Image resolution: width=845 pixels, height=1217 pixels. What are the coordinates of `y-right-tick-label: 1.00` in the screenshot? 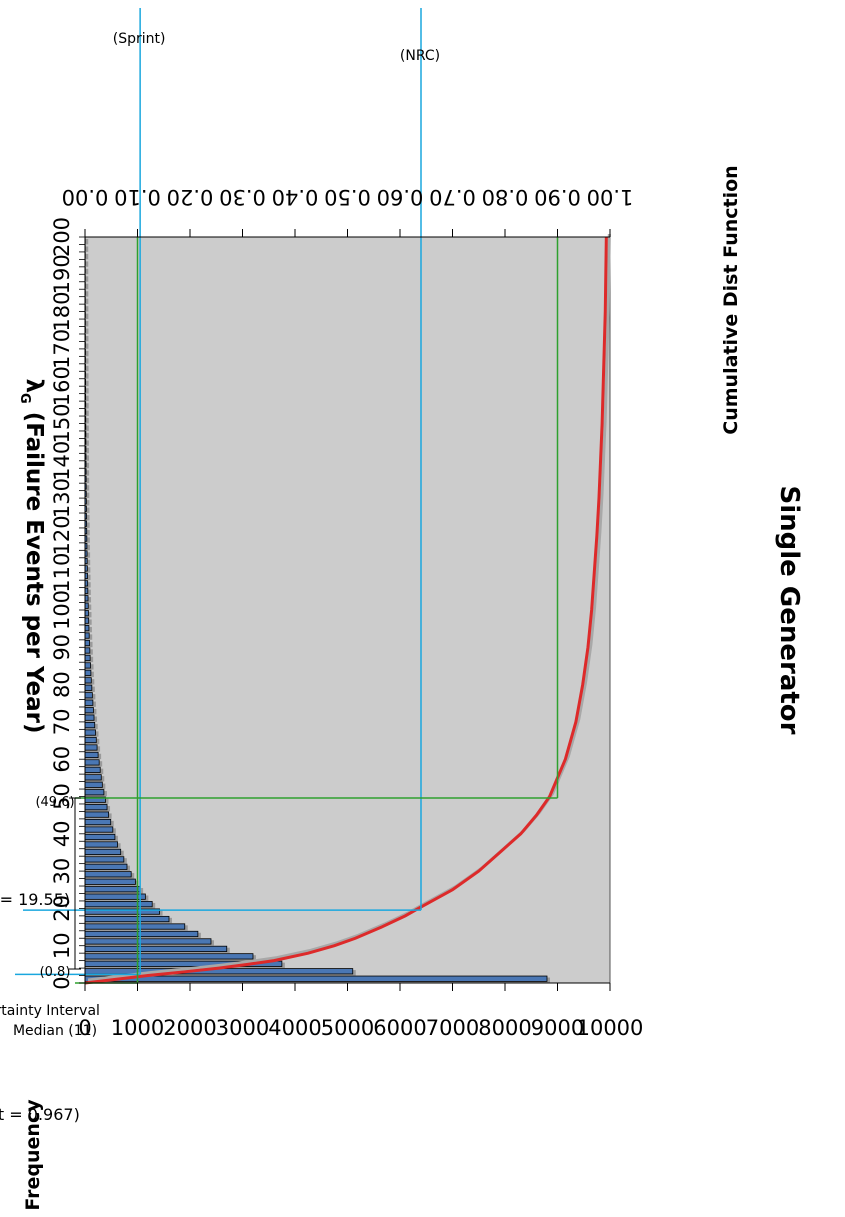 It's located at (610, 197).